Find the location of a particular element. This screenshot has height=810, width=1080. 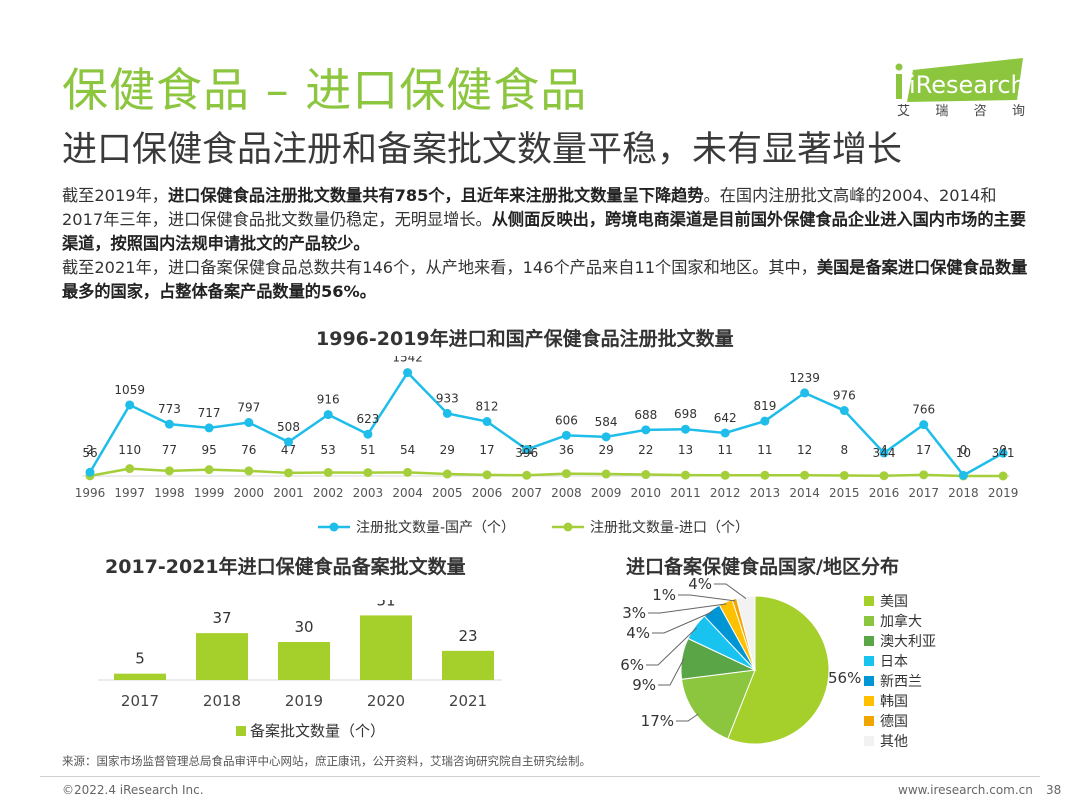

bar-tick-2020: 2020 is located at coordinates (386, 701).